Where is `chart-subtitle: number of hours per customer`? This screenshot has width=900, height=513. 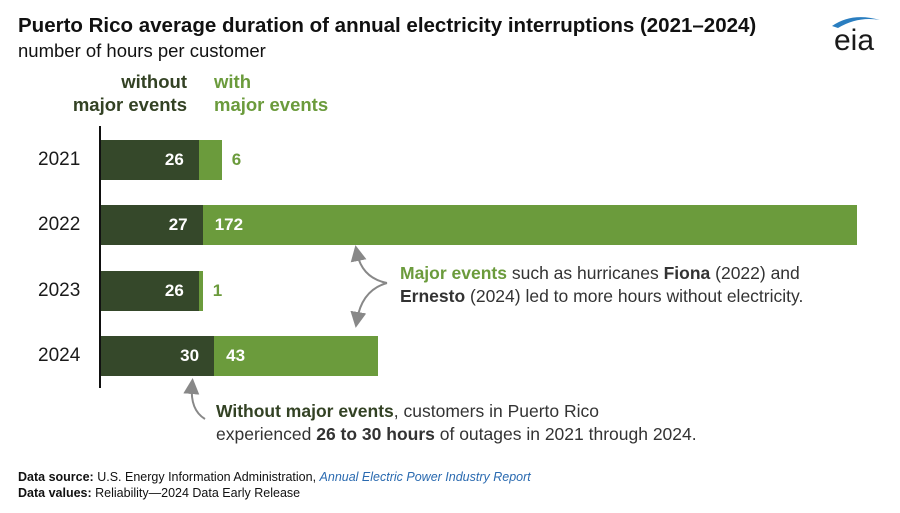 chart-subtitle: number of hours per customer is located at coordinates (142, 50).